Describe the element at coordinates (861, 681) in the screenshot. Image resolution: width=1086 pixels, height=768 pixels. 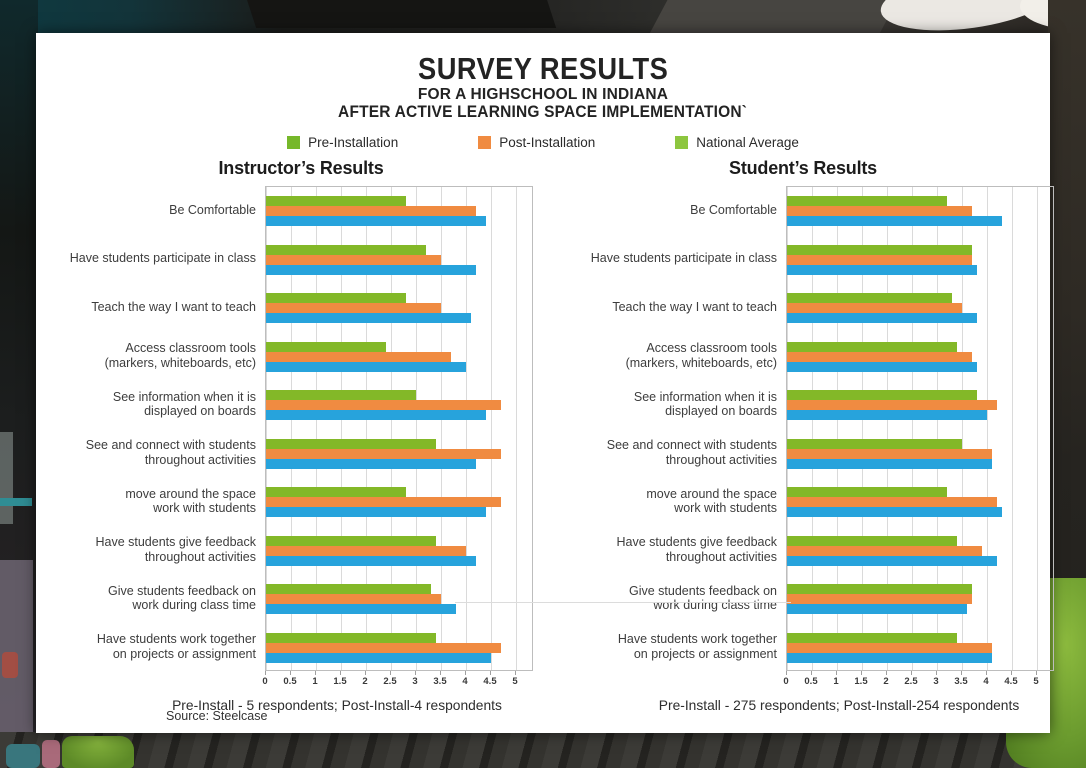
I see `tick-label: 1.5` at that location.